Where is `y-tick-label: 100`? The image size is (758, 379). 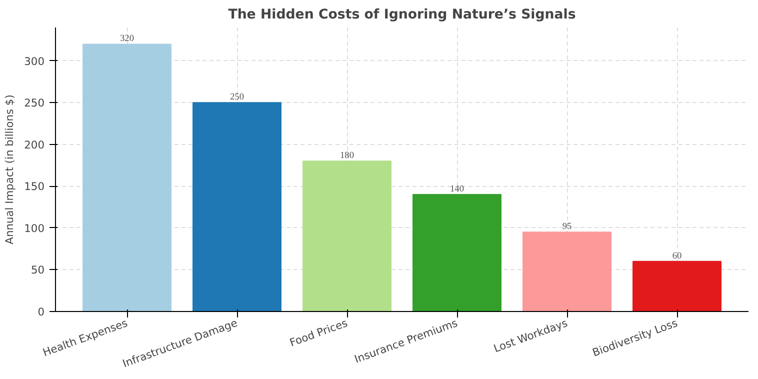 y-tick-label: 100 is located at coordinates (34, 228).